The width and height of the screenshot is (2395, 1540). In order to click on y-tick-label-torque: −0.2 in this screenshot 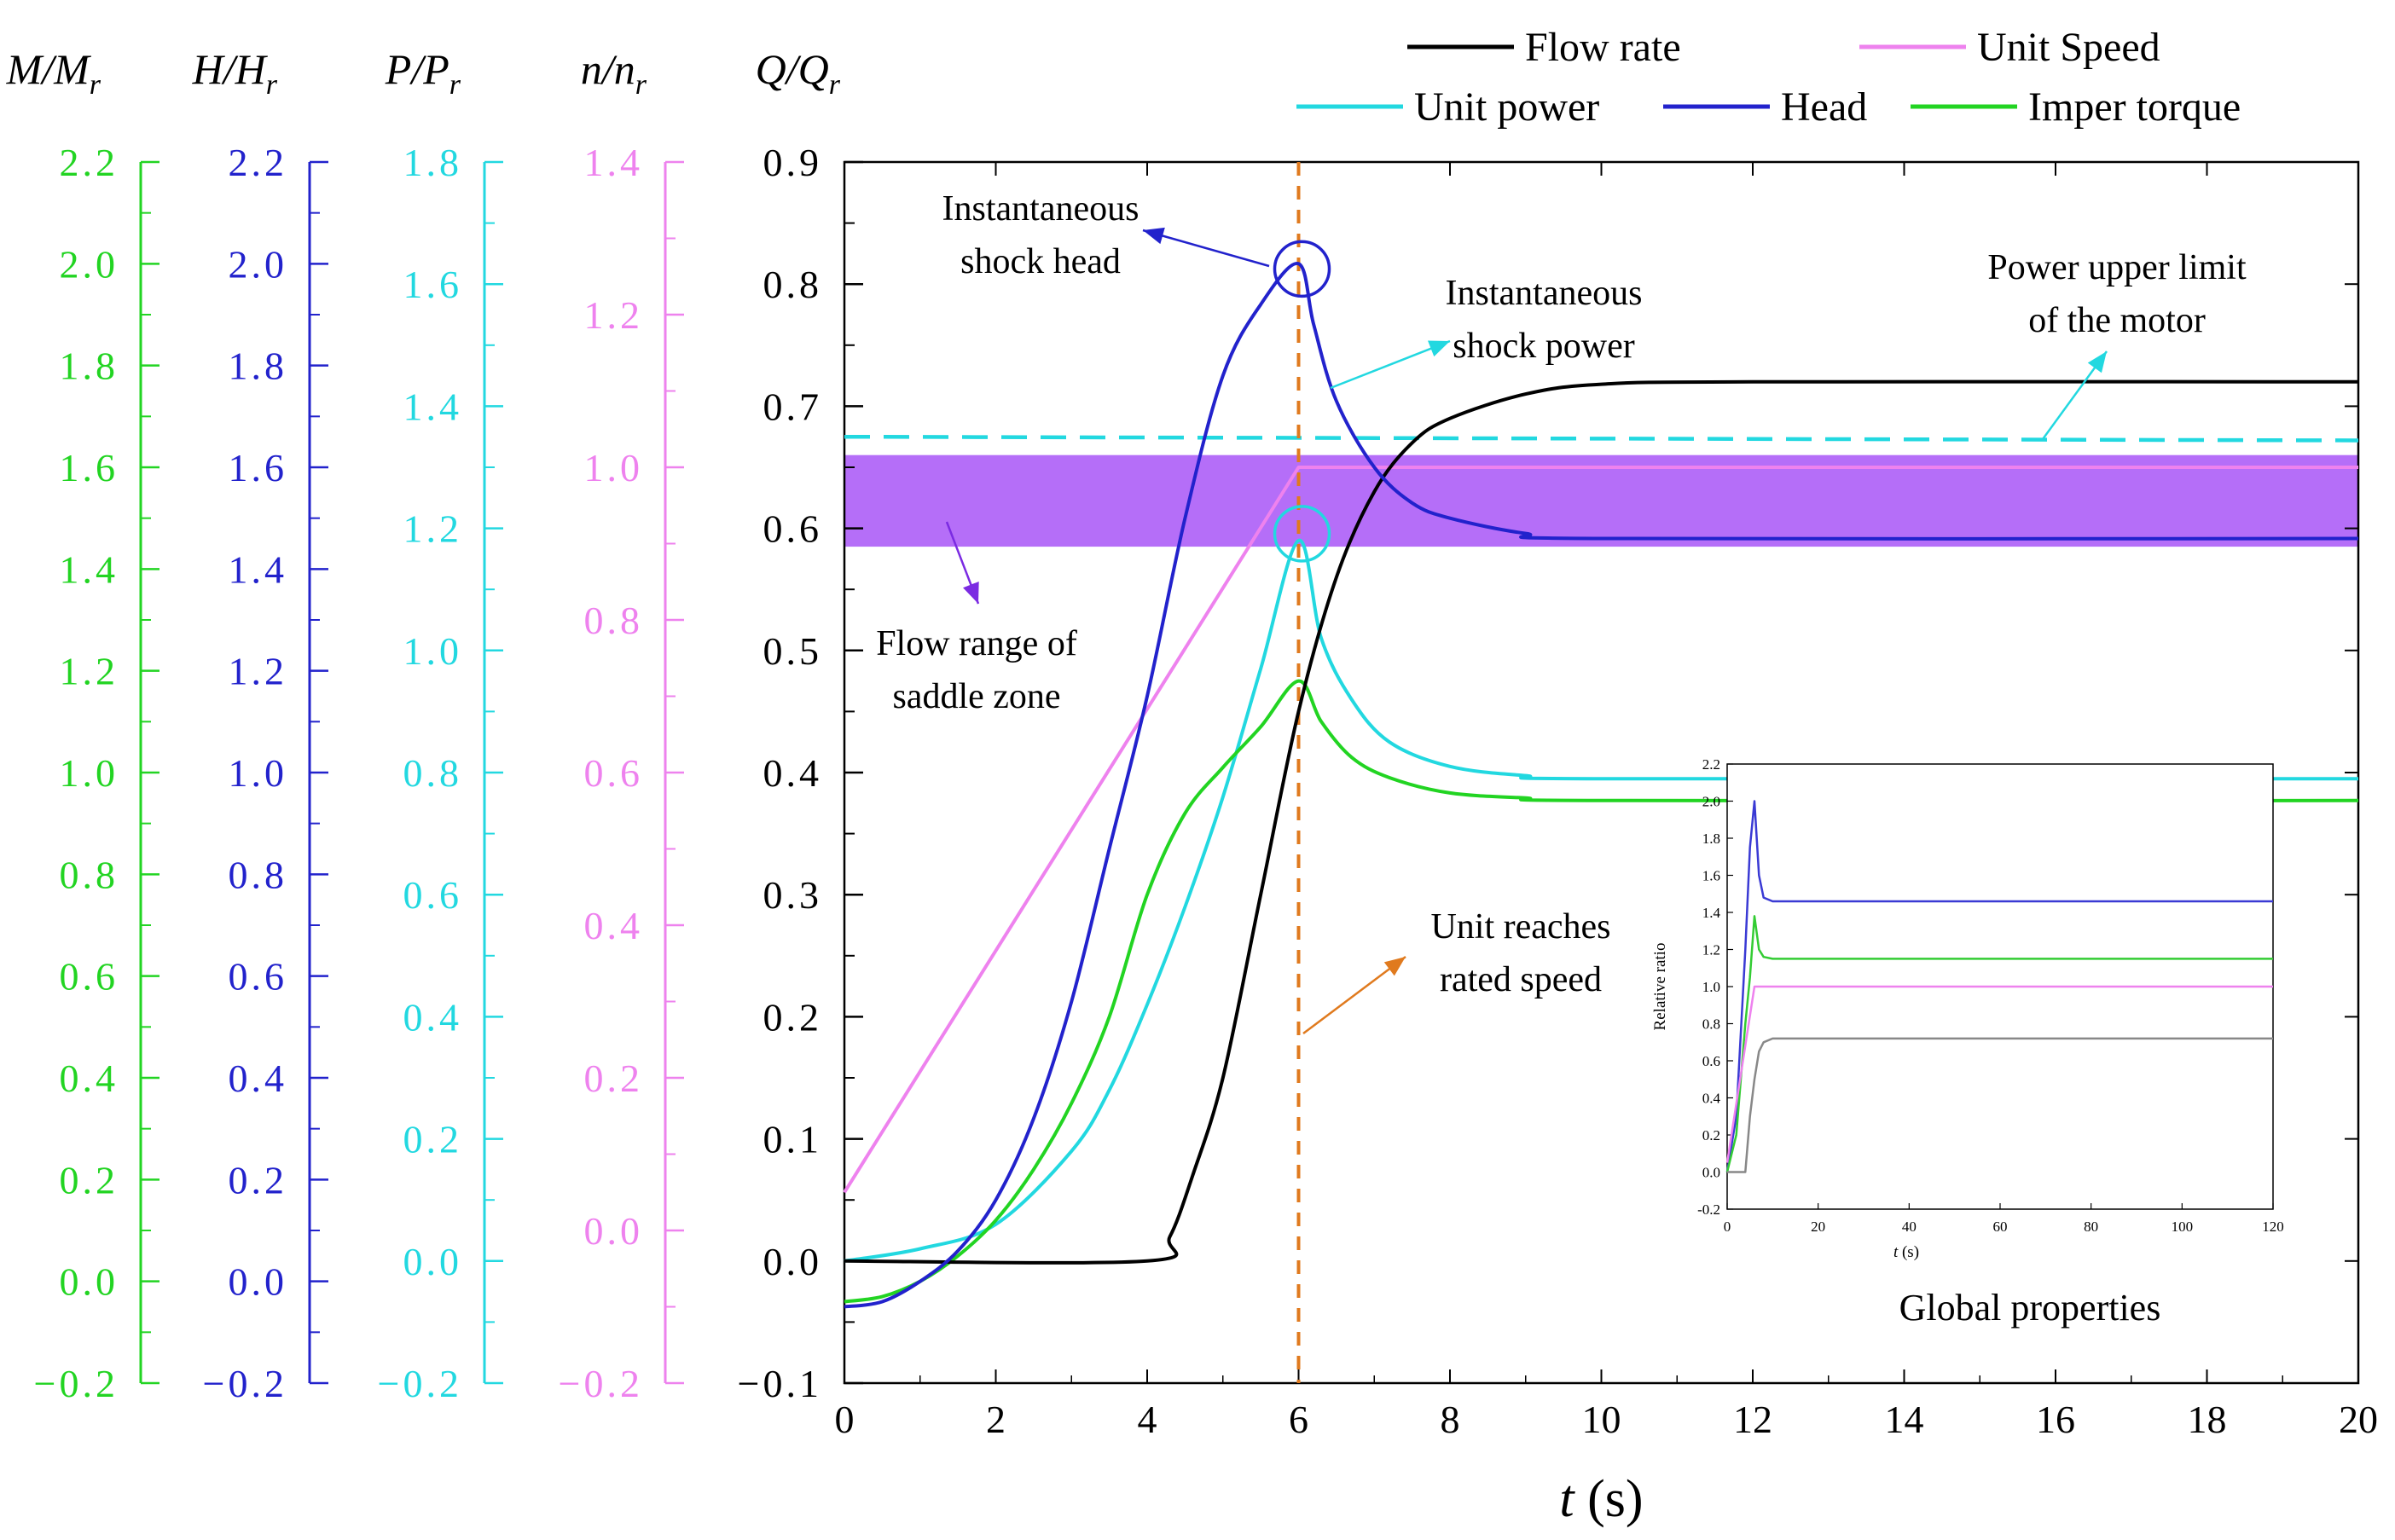, I will do `click(76, 1383)`.